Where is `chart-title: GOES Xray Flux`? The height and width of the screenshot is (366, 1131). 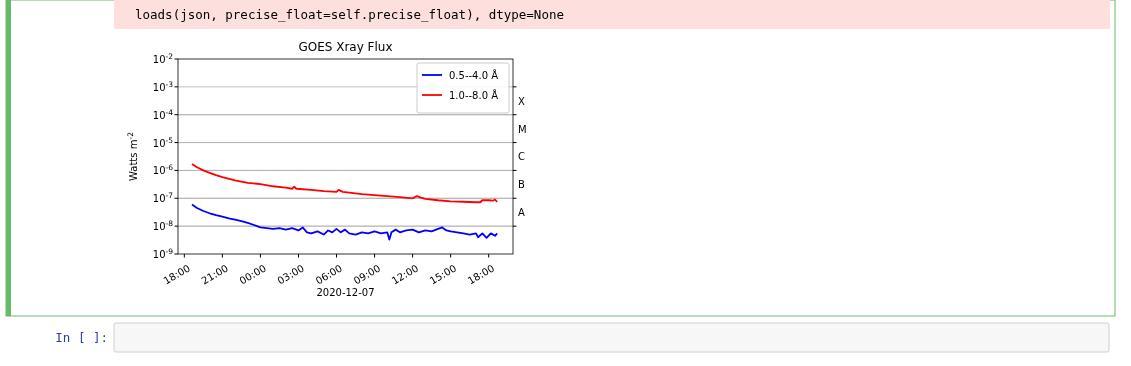
chart-title: GOES Xray Flux is located at coordinates (345, 47).